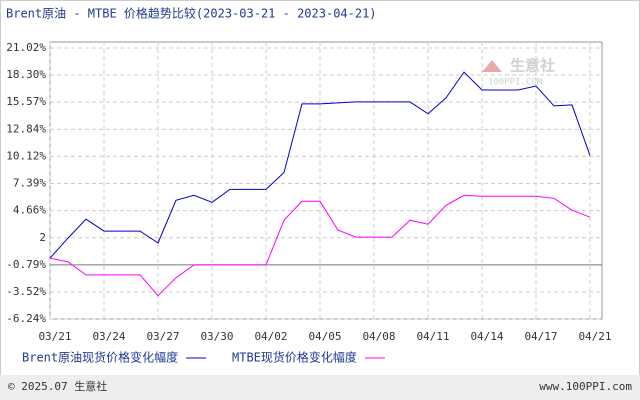 This screenshot has width=640, height=400. I want to click on y-tick-label: -0.79%, so click(26, 264).